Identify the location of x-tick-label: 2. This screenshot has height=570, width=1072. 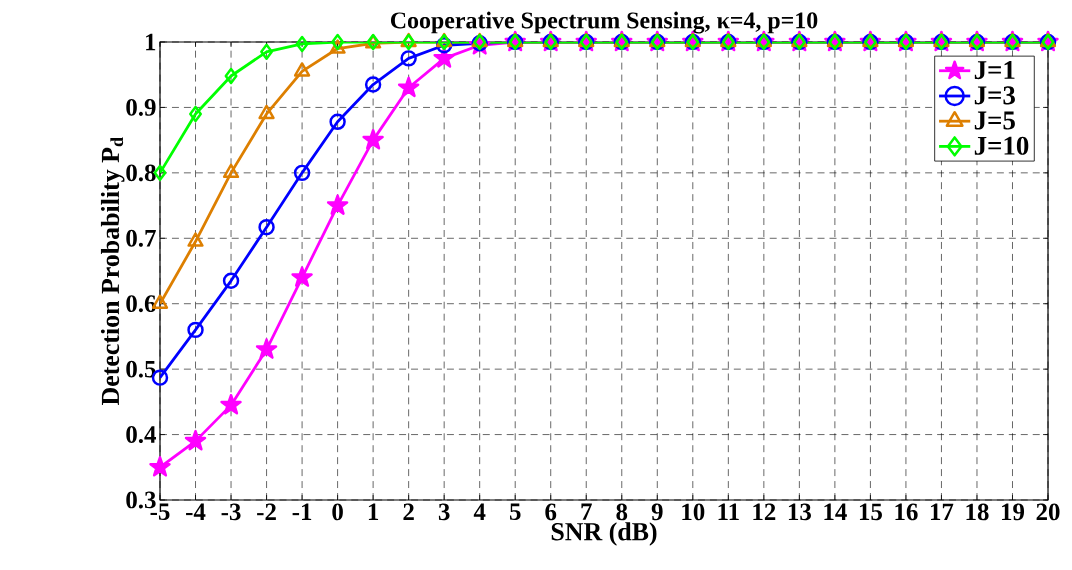
(408, 512).